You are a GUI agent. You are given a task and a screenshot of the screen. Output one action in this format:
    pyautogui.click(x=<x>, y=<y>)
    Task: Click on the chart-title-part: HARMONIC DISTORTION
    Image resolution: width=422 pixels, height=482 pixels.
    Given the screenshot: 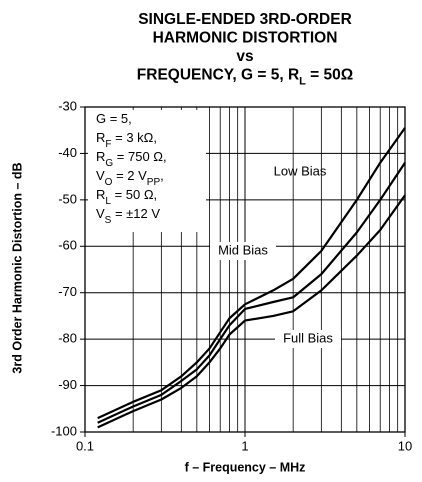 What is the action you would take?
    pyautogui.click(x=245, y=38)
    